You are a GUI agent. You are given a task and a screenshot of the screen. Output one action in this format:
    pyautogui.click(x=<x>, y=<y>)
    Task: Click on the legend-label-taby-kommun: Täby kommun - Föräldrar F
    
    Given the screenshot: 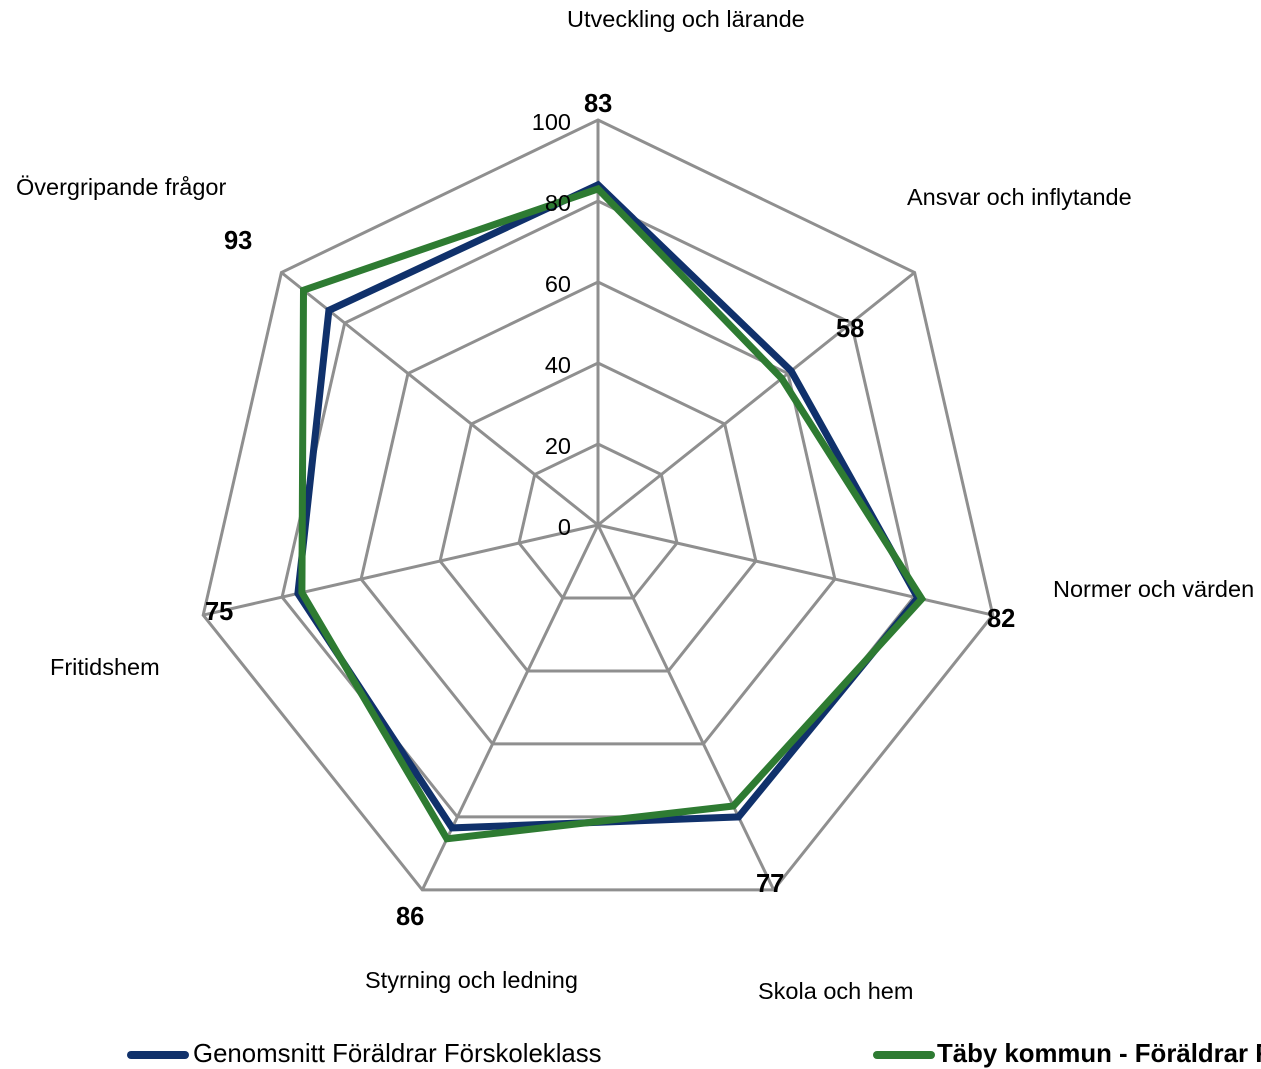 What is the action you would take?
    pyautogui.click(x=1099, y=1055)
    